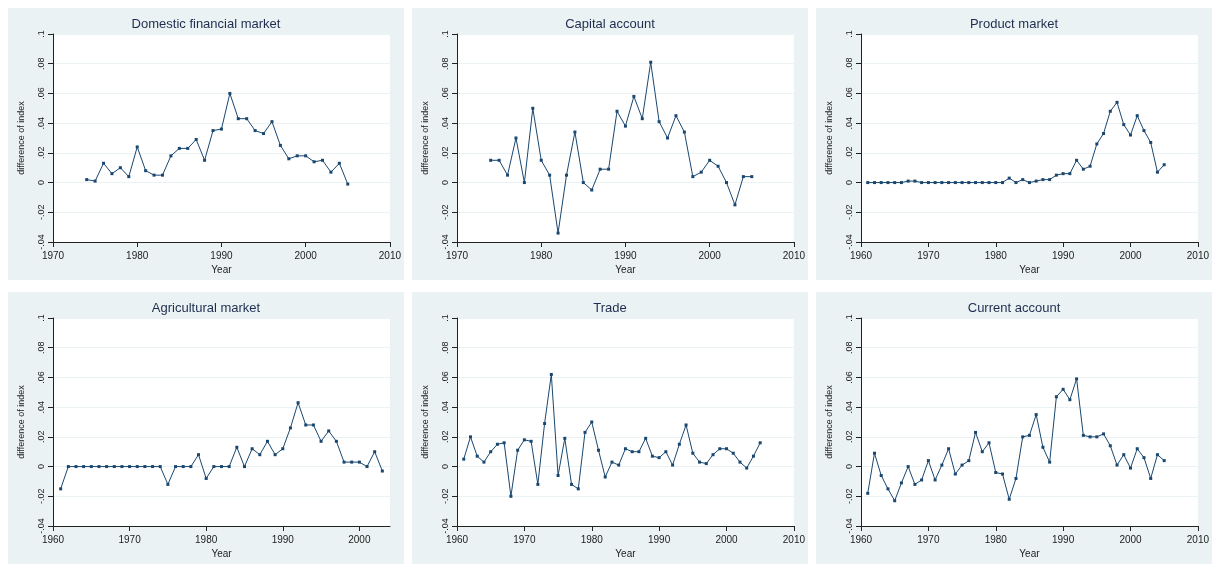 The height and width of the screenshot is (571, 1216). Describe the element at coordinates (727, 539) in the screenshot. I see `x-tick-label: 2000` at that location.